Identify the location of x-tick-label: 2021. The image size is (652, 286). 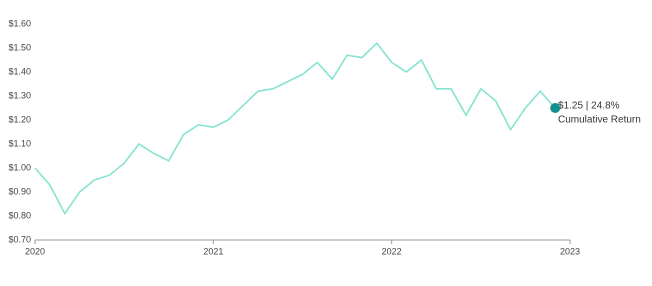
(213, 251).